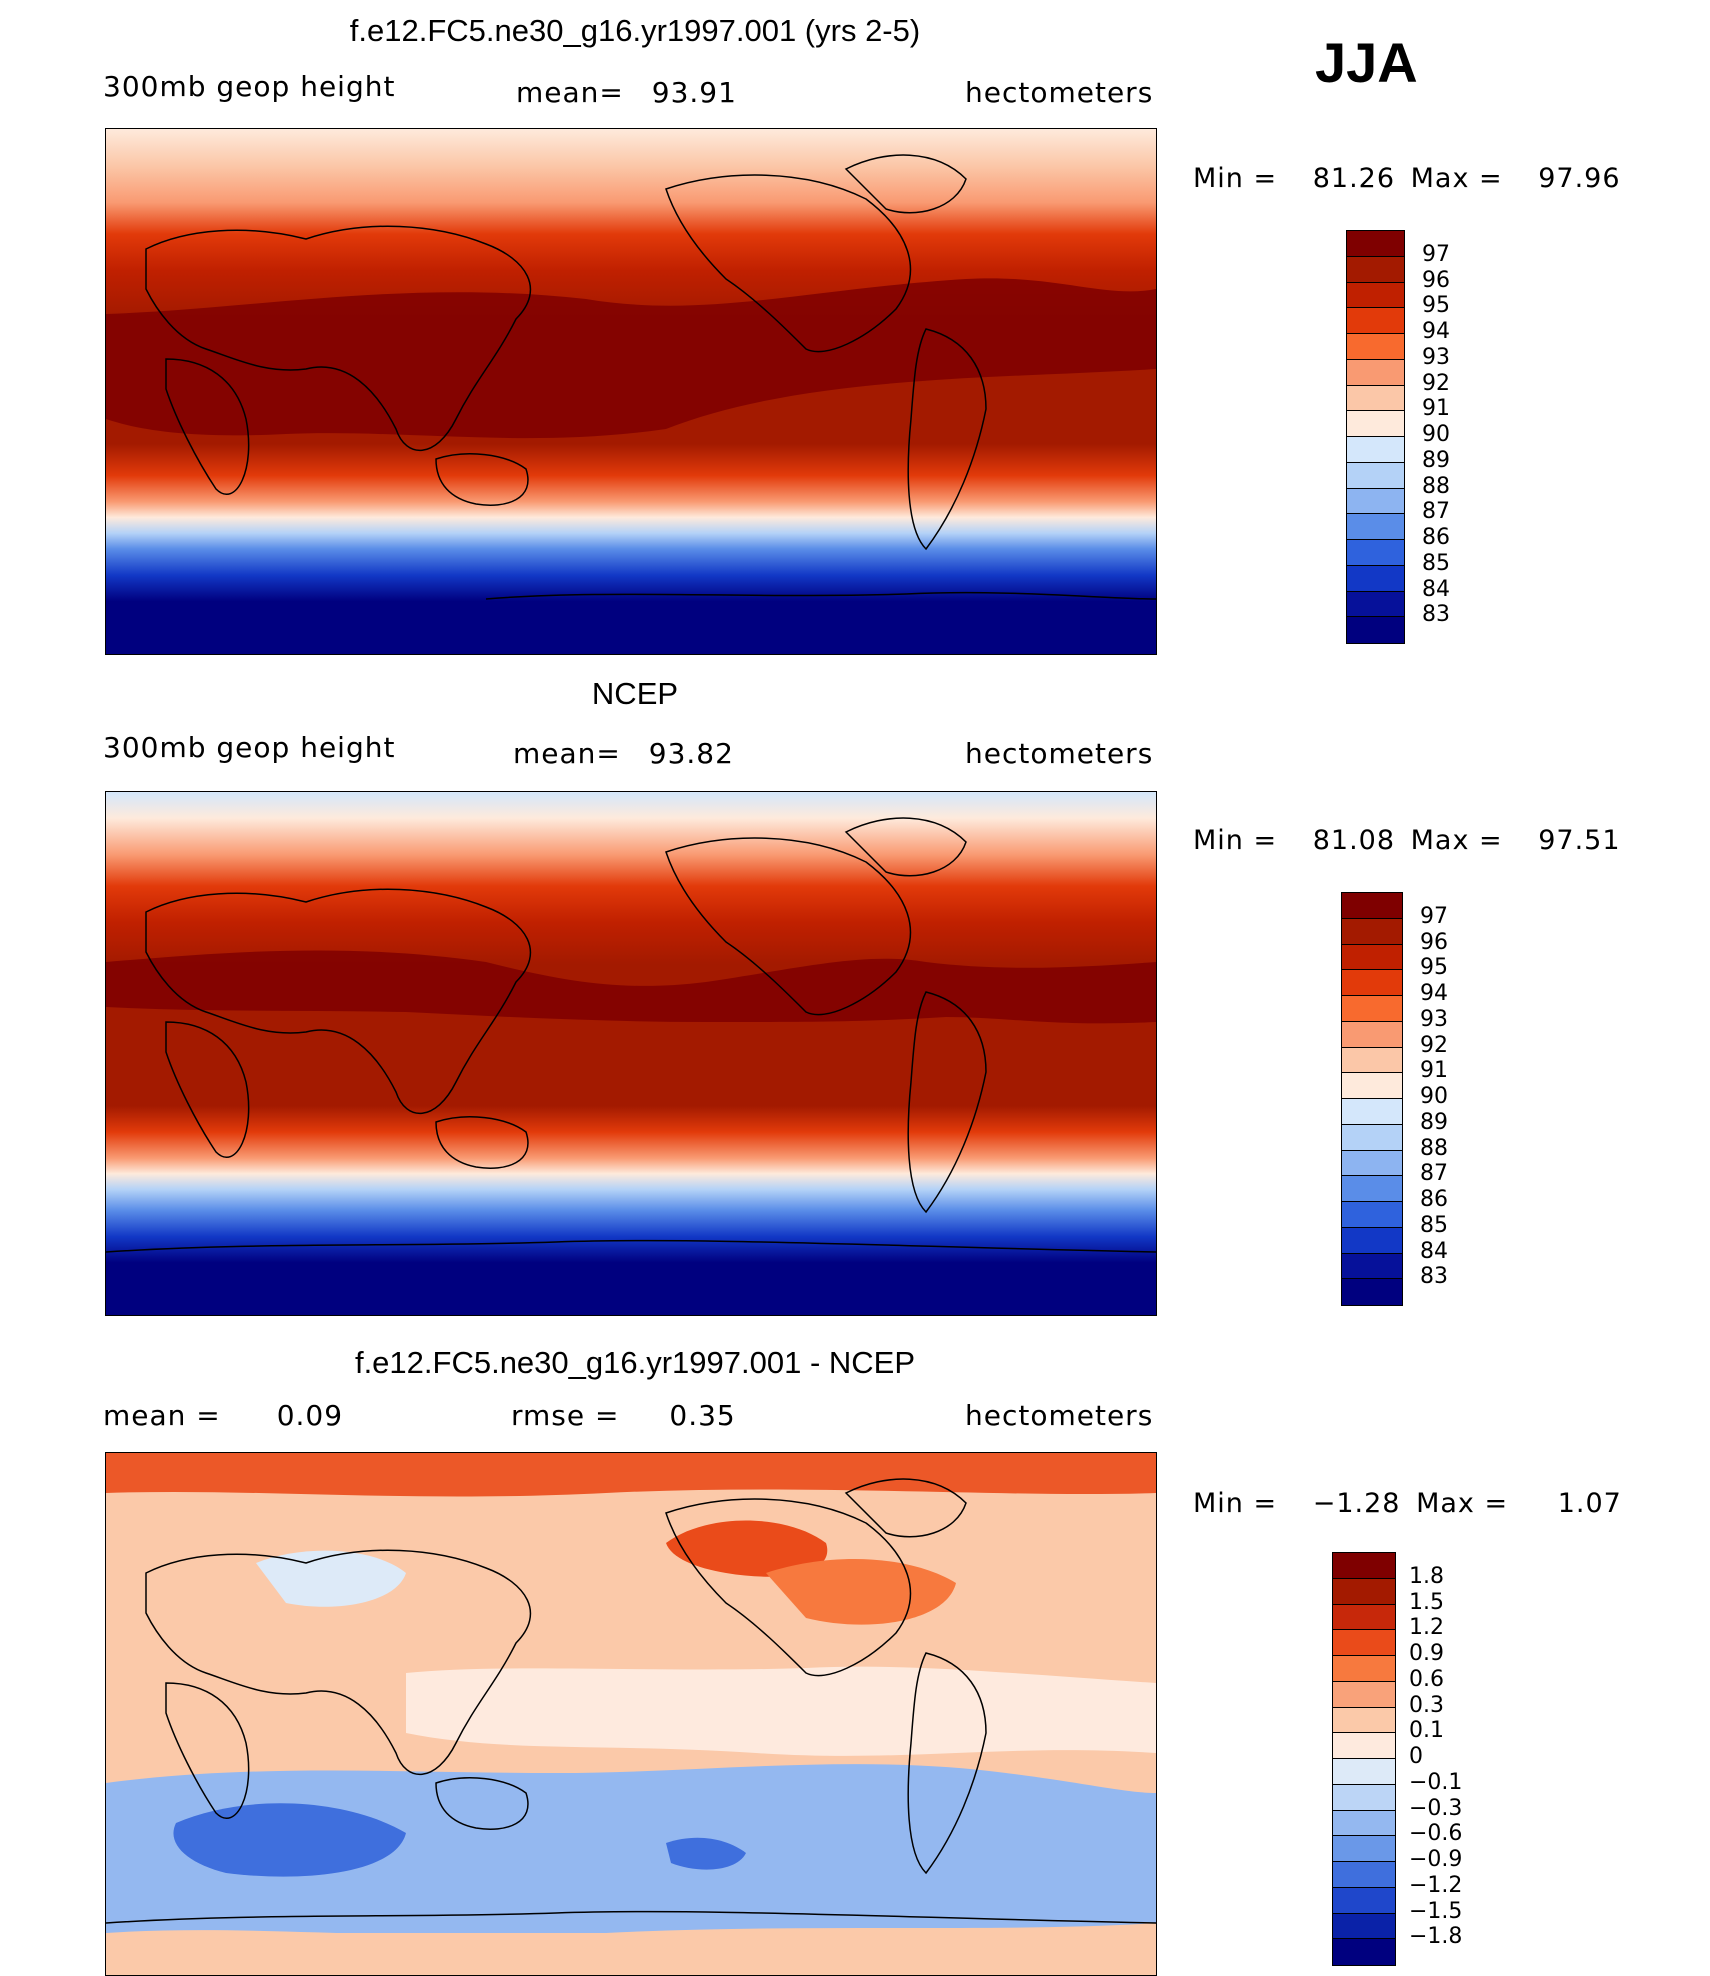  What do you see at coordinates (1434, 1225) in the screenshot?
I see `panel2-colorbar-tick: 85` at bounding box center [1434, 1225].